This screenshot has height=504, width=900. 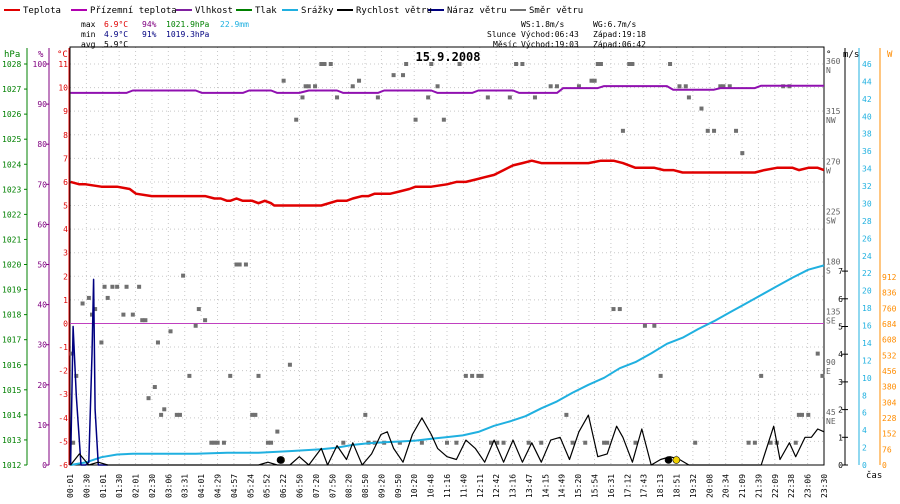 I want to click on temp-tick-label: -6, so click(x=63, y=465).